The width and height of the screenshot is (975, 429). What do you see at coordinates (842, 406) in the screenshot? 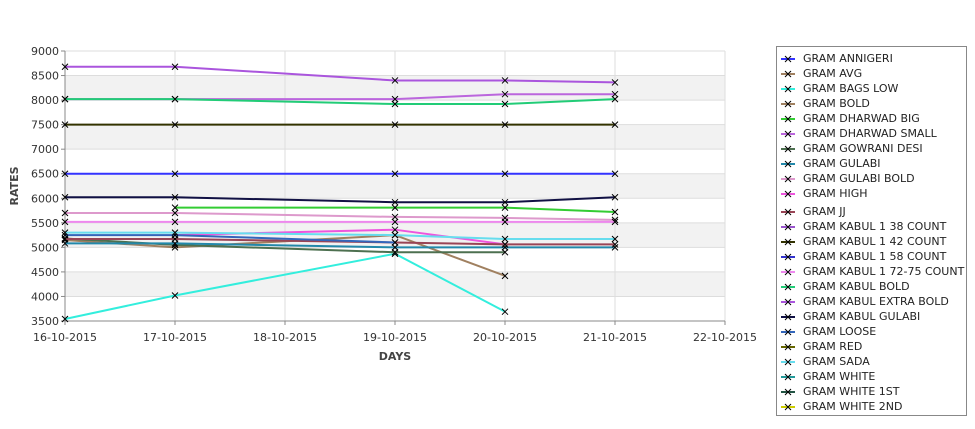
I see `legend-item: GRAM WHITE 2ND` at bounding box center [842, 406].